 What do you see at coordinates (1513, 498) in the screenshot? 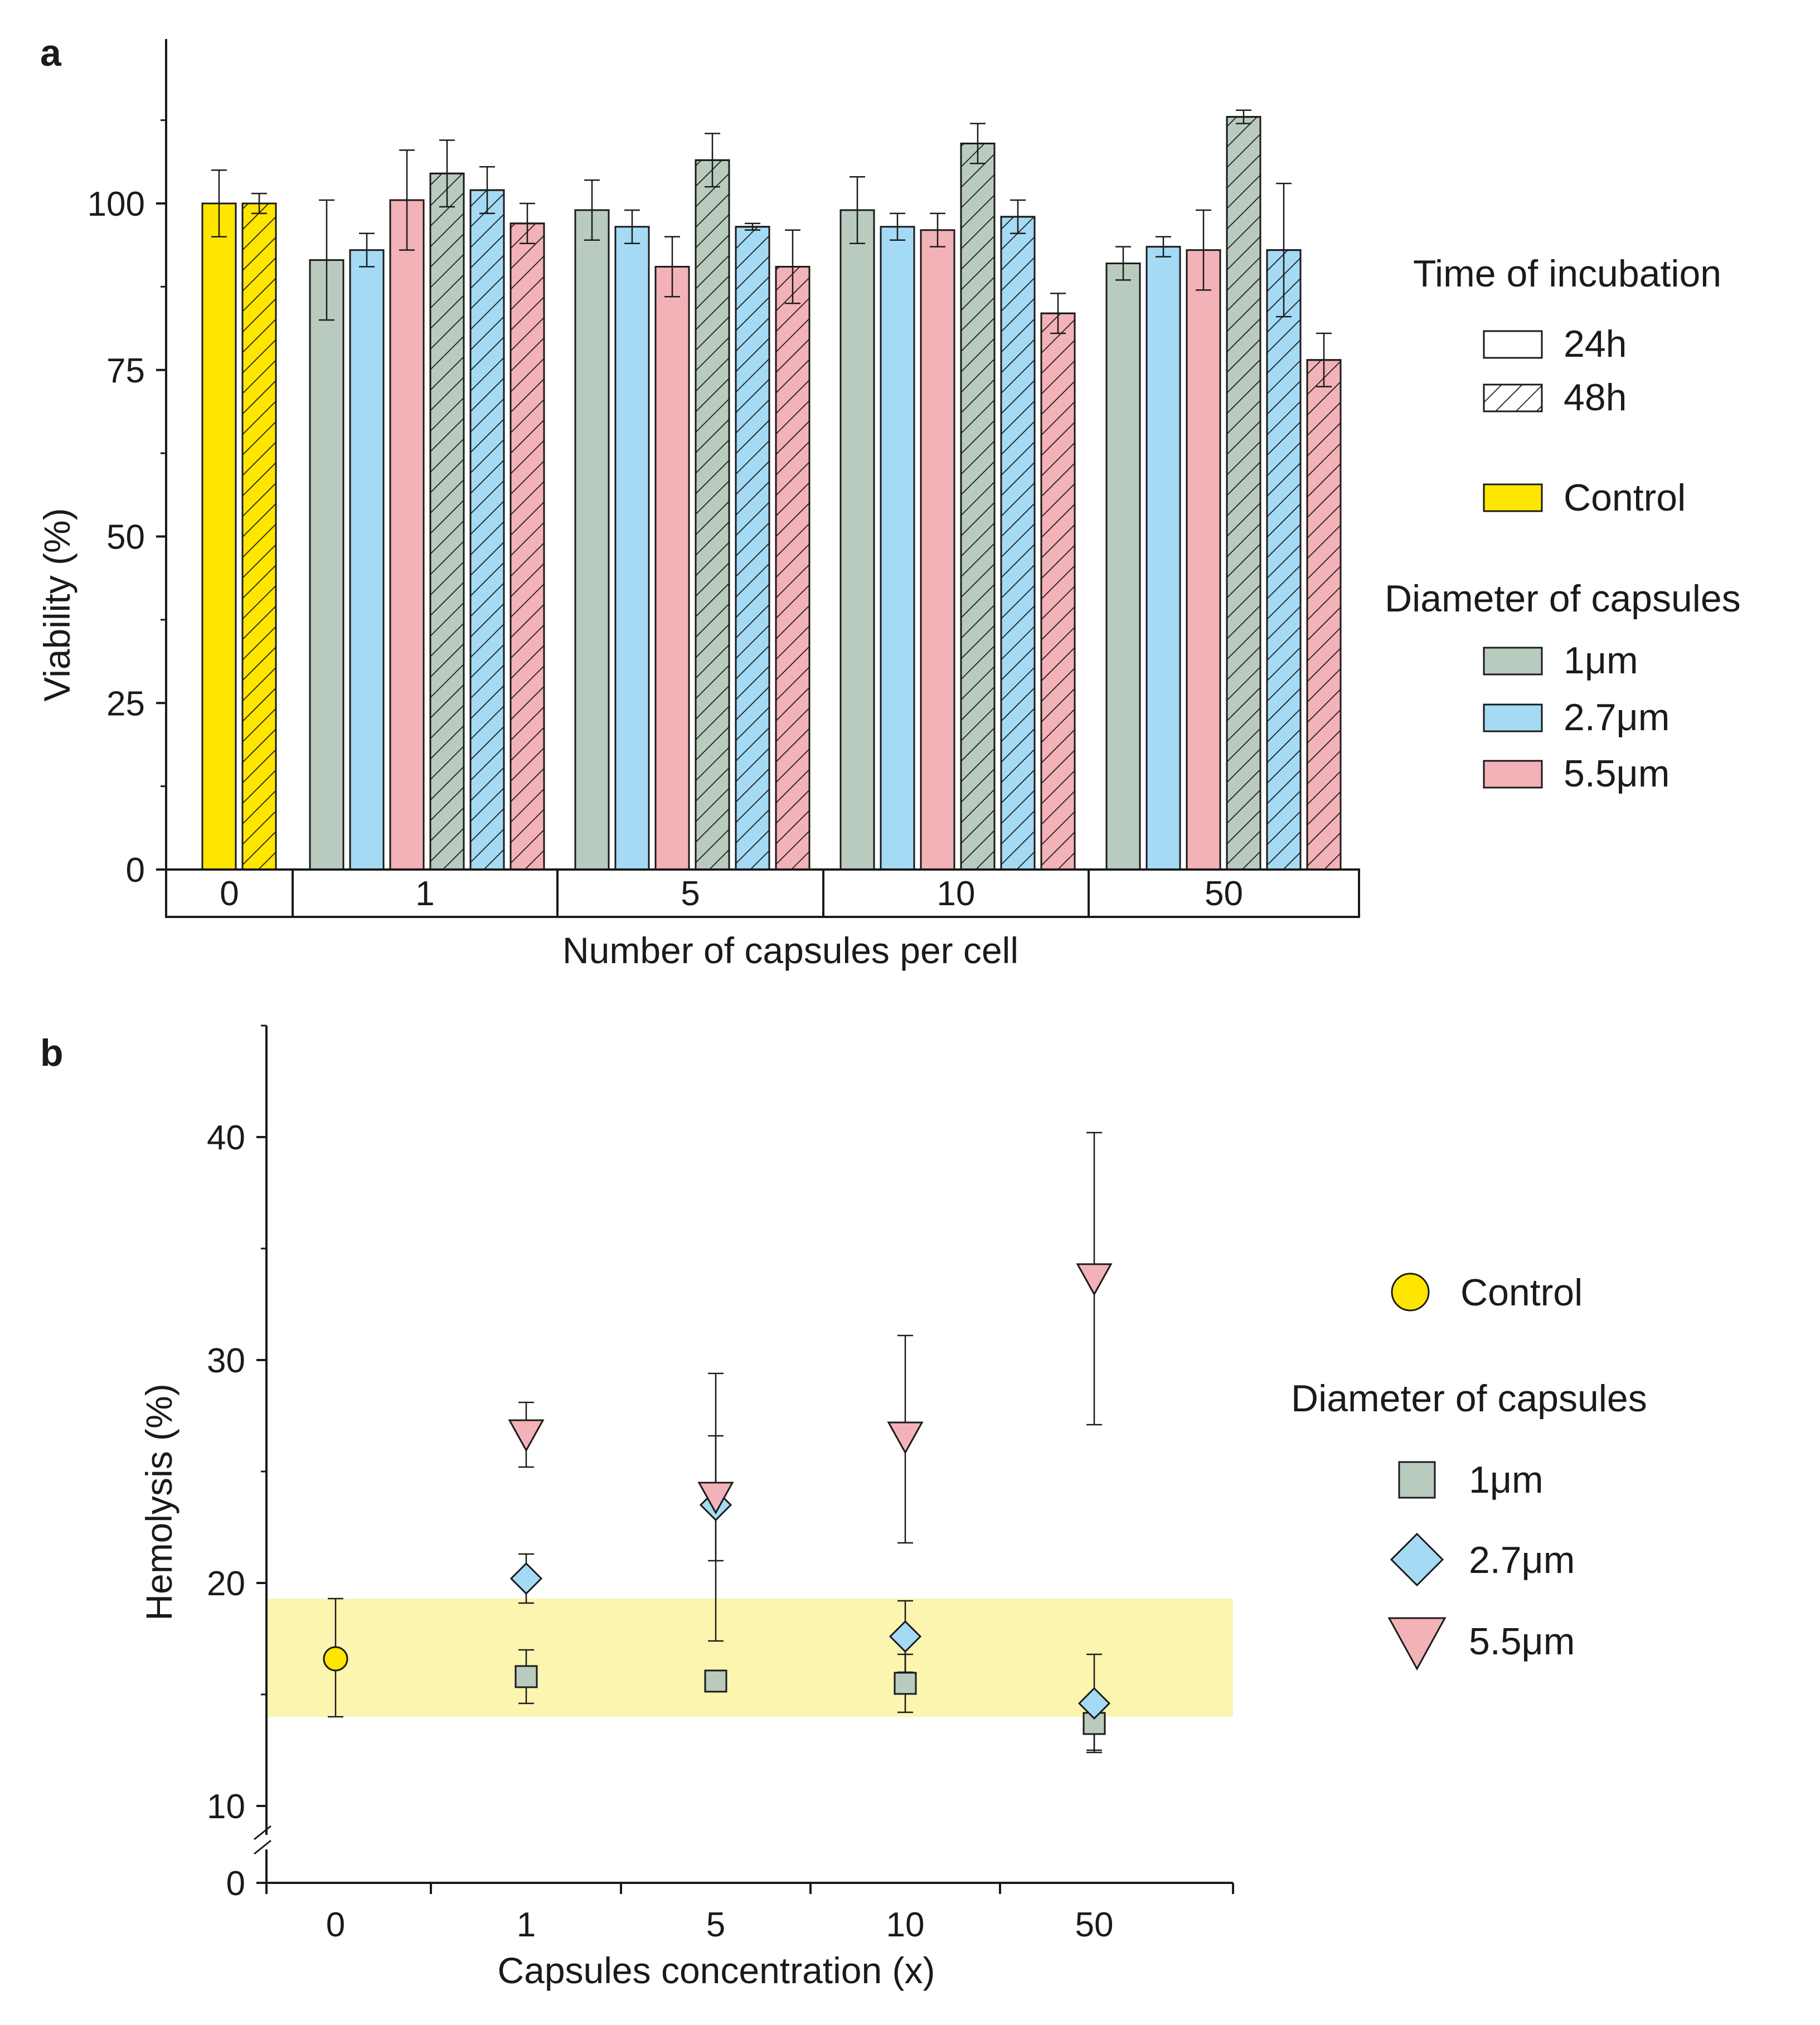
I see `legend-control-swatch` at bounding box center [1513, 498].